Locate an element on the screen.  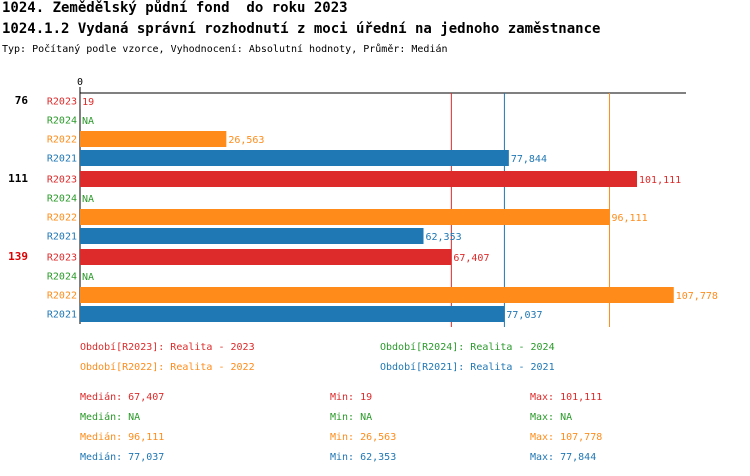
stat-min-r2024: Min: NA is located at coordinates (351, 417).